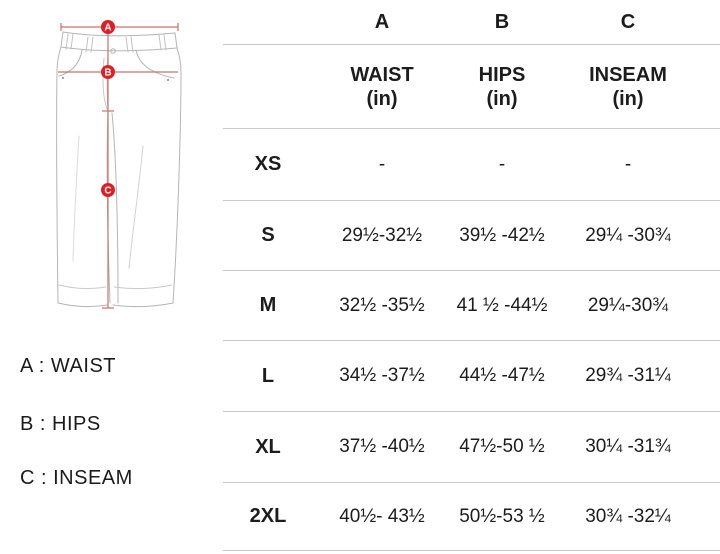 The height and width of the screenshot is (554, 720). I want to click on column-header-inseam: INSEAM (in), so click(628, 87).